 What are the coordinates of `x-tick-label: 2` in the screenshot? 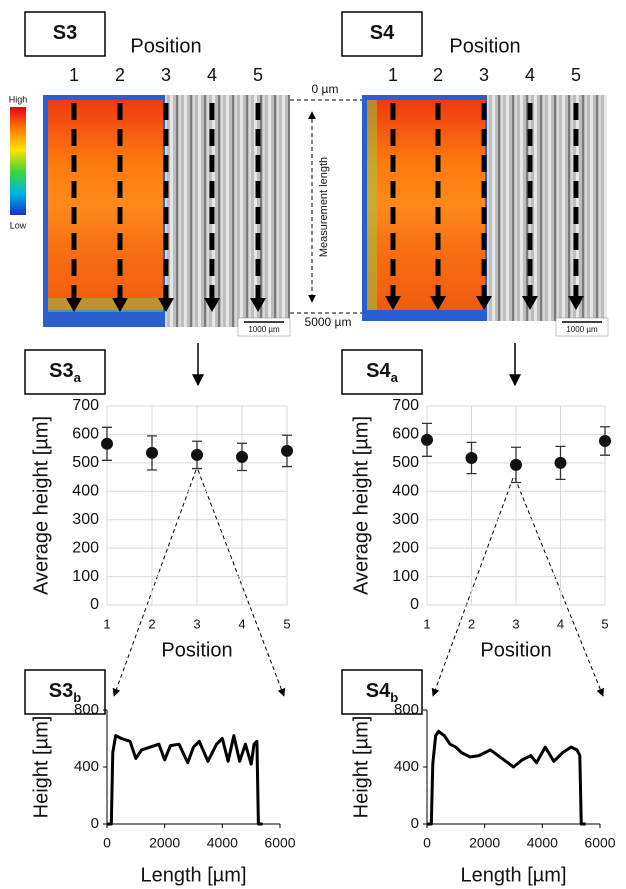 It's located at (151, 623).